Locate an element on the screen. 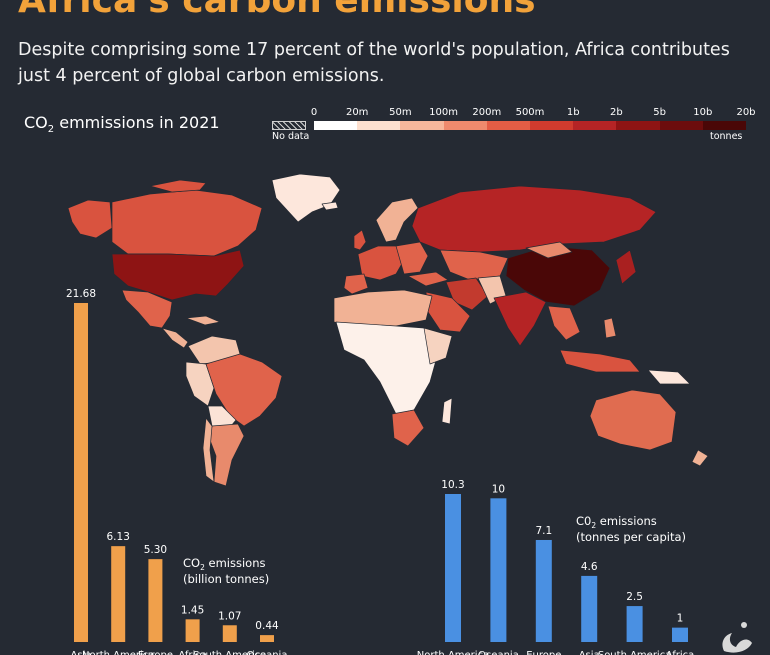 This screenshot has height=655, width=770. map-region-iberia is located at coordinates (356, 284).